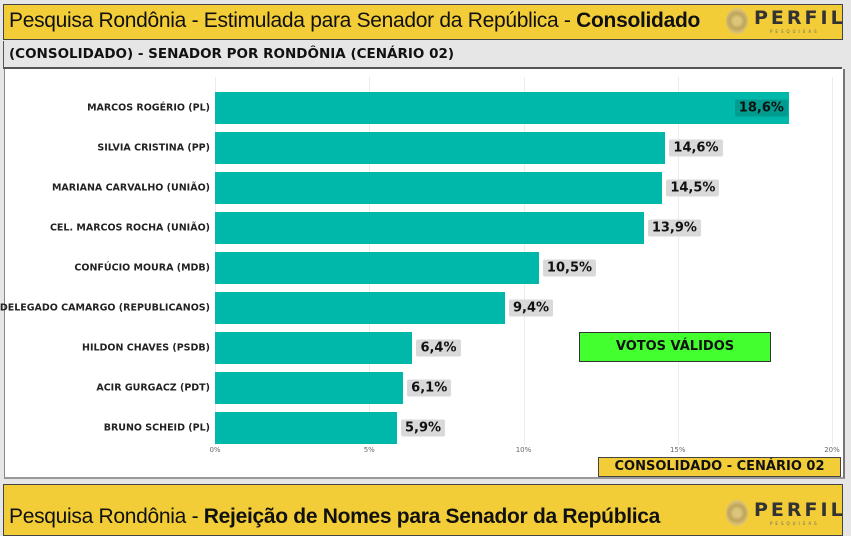  Describe the element at coordinates (148, 108) in the screenshot. I see `category-label: MARCOS ROGÉRIO (PL)` at that location.